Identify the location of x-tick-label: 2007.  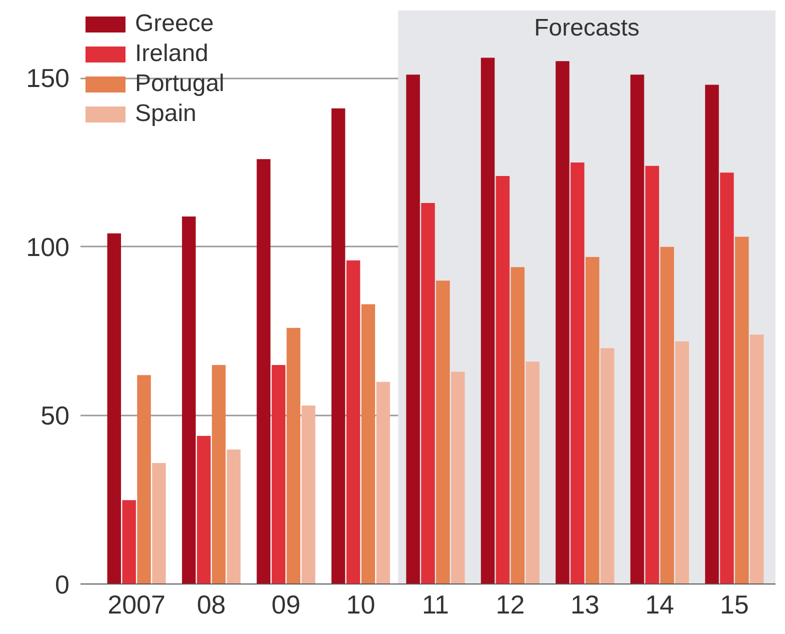
(137, 605).